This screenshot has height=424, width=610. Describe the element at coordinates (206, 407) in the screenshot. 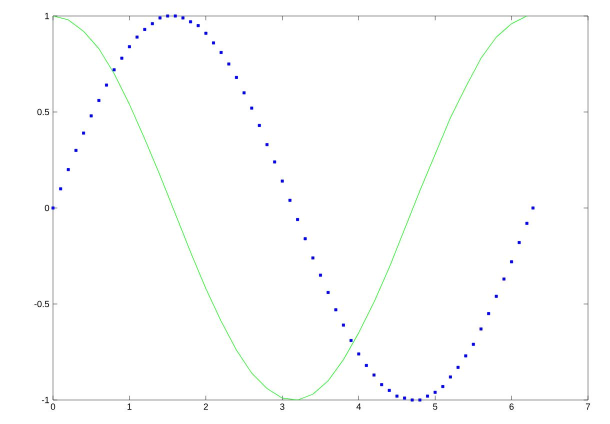

I see `x-tick-label: 2` at that location.